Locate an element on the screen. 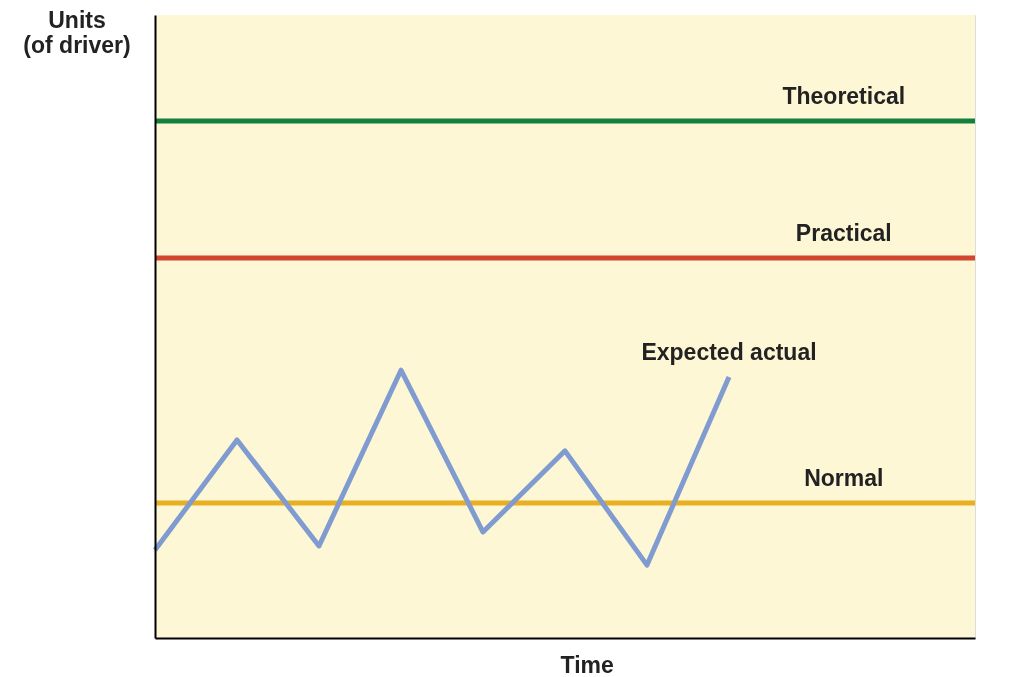 The width and height of the screenshot is (1018, 677). series-label: Normal is located at coordinates (844, 478).